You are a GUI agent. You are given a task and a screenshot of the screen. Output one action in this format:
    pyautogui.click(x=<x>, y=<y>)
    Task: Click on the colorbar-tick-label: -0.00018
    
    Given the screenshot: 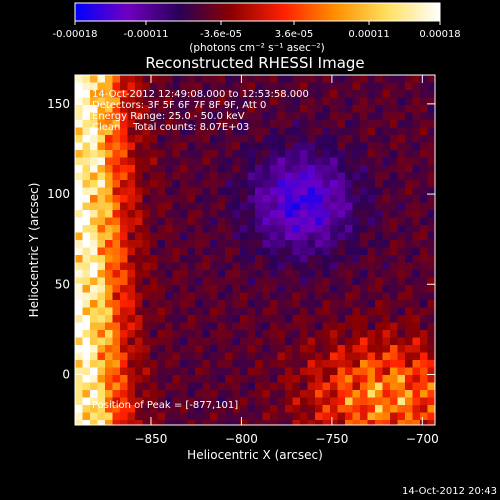 What is the action you would take?
    pyautogui.click(x=75, y=34)
    